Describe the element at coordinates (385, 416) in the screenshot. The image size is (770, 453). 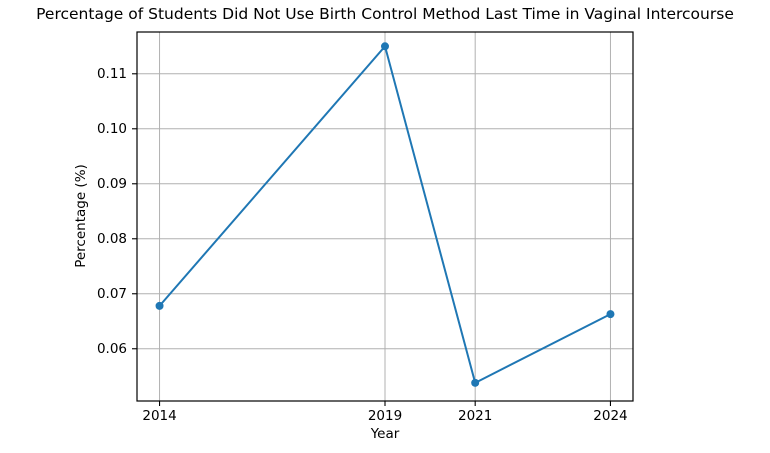
I see `x-tick-label: 2019` at that location.